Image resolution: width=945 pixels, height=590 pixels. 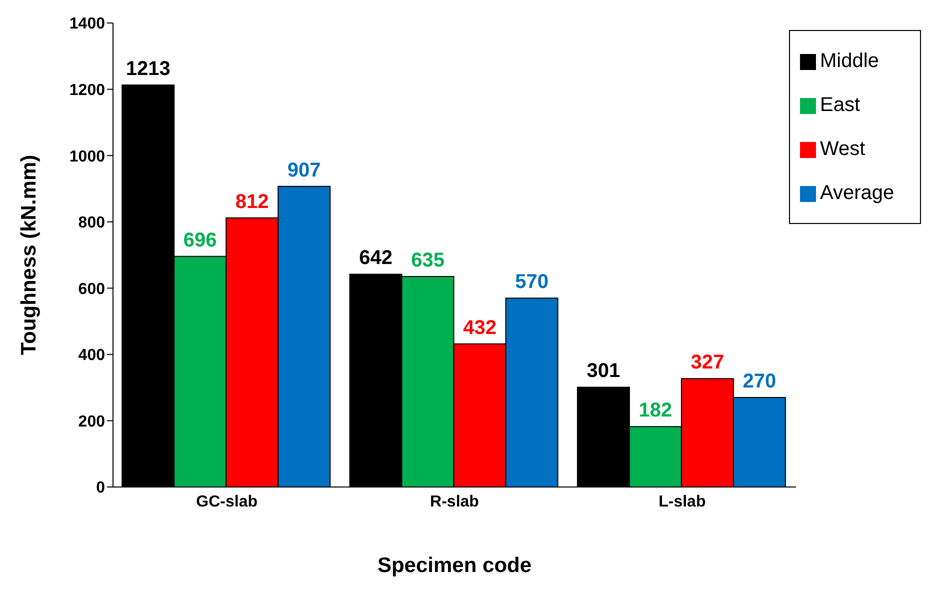 What do you see at coordinates (843, 149) in the screenshot?
I see `legend-label: West` at bounding box center [843, 149].